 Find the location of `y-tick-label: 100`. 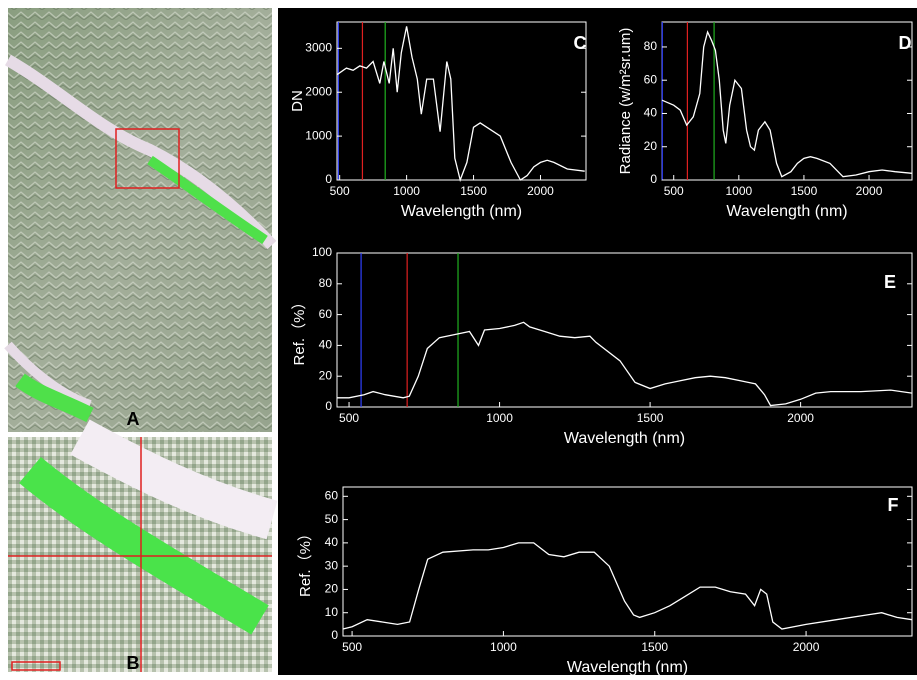

y-tick-label: 100 is located at coordinates (322, 252).